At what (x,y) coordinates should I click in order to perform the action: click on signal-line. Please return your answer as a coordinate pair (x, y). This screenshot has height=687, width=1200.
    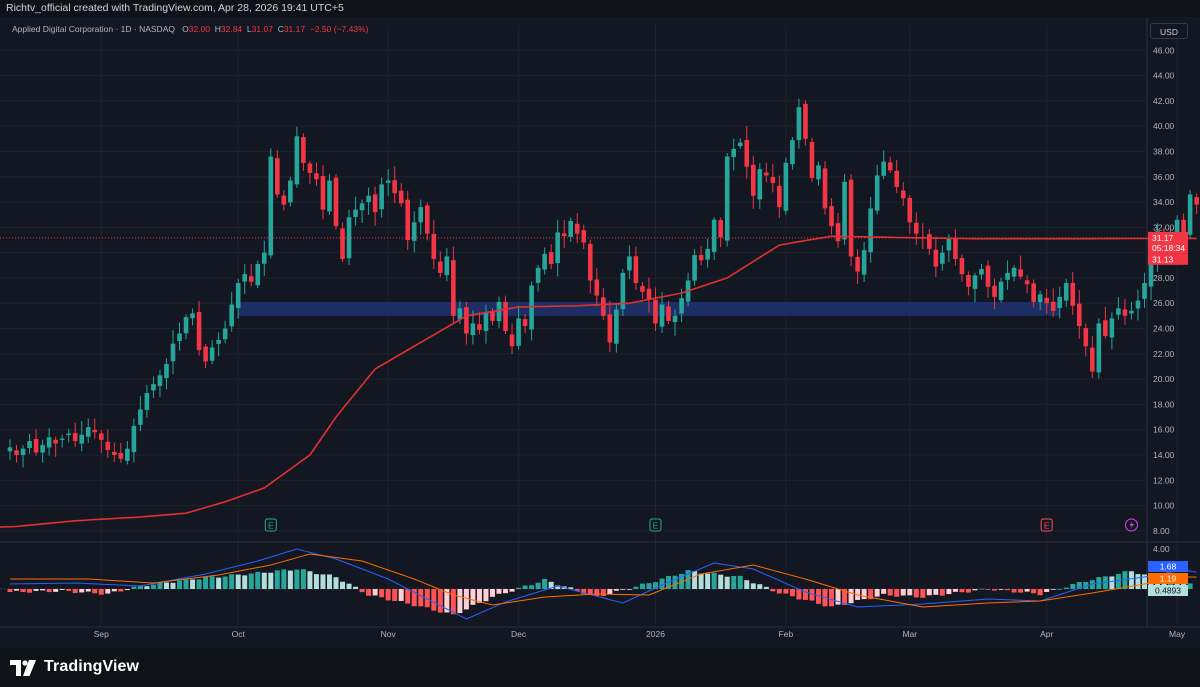
    Looking at the image, I should click on (603, 580).